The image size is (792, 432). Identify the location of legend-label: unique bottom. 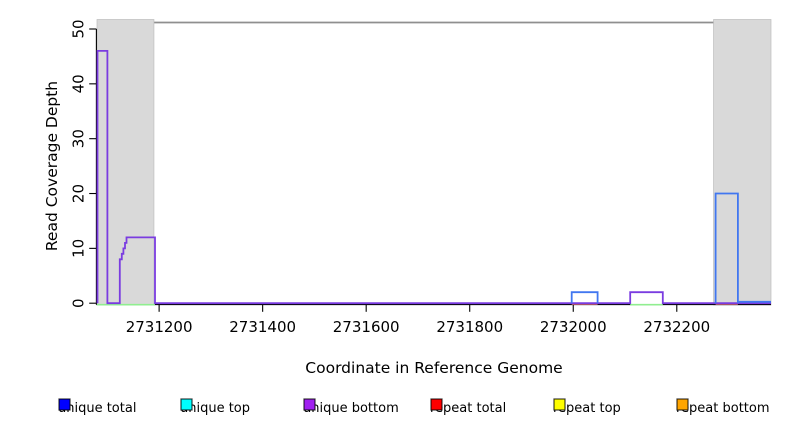
(351, 408).